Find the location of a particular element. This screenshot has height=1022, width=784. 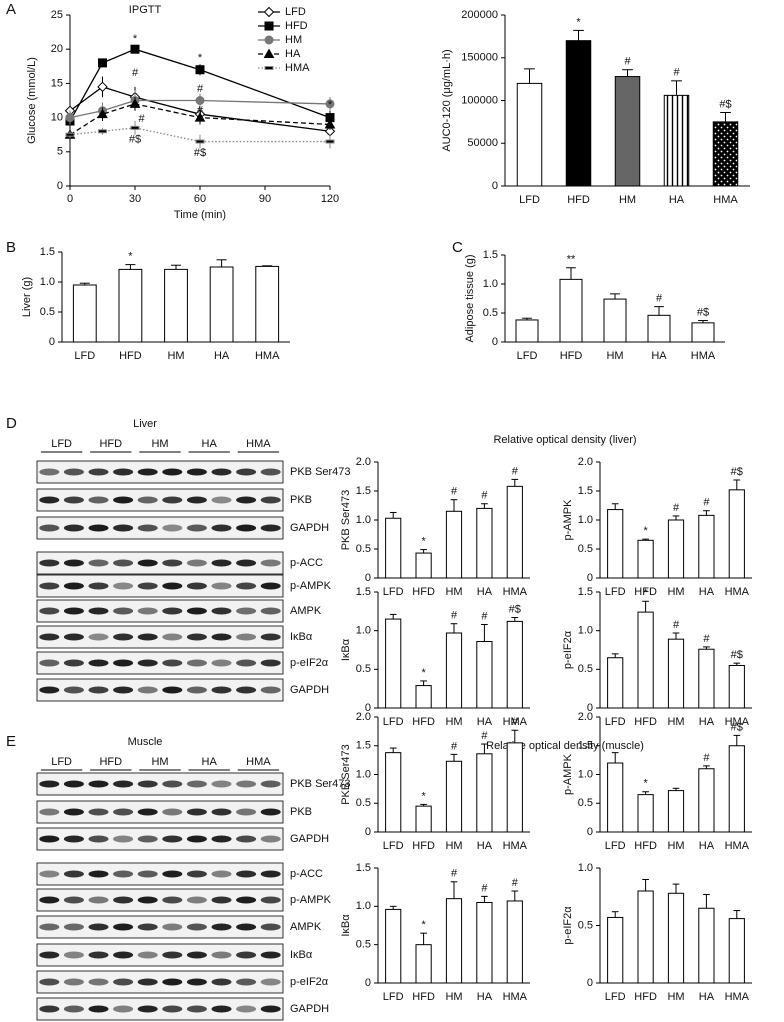

panel-label: C is located at coordinates (457, 247).